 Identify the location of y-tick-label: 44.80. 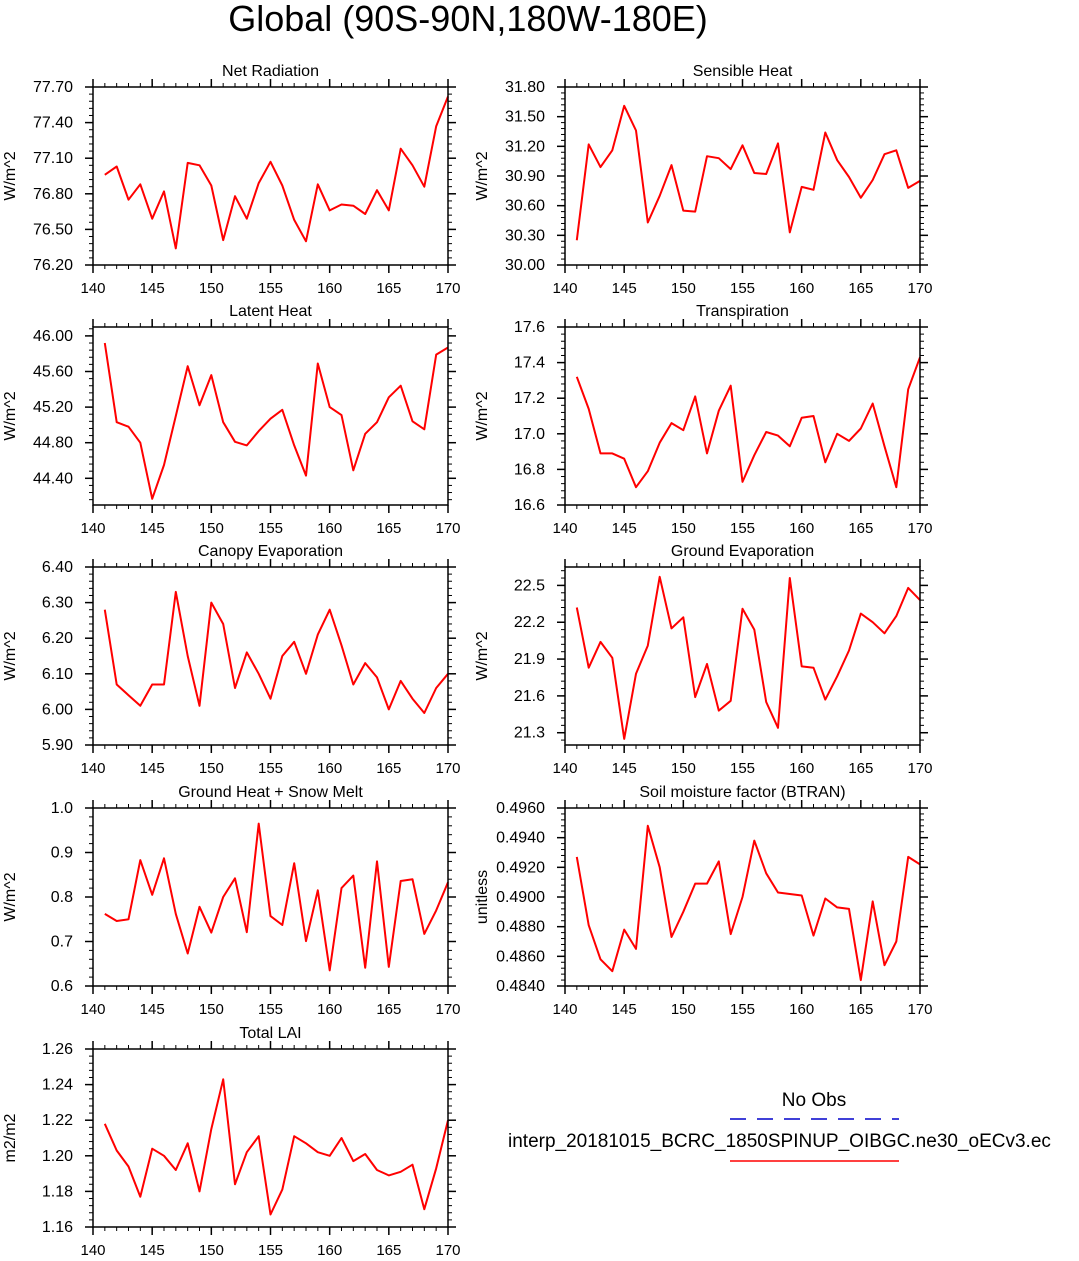
(53, 443).